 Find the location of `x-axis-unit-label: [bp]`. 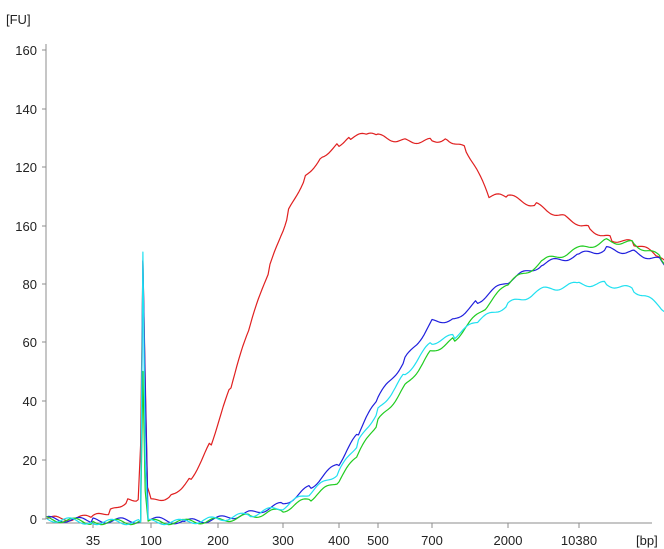

x-axis-unit-label: [bp] is located at coordinates (647, 540).